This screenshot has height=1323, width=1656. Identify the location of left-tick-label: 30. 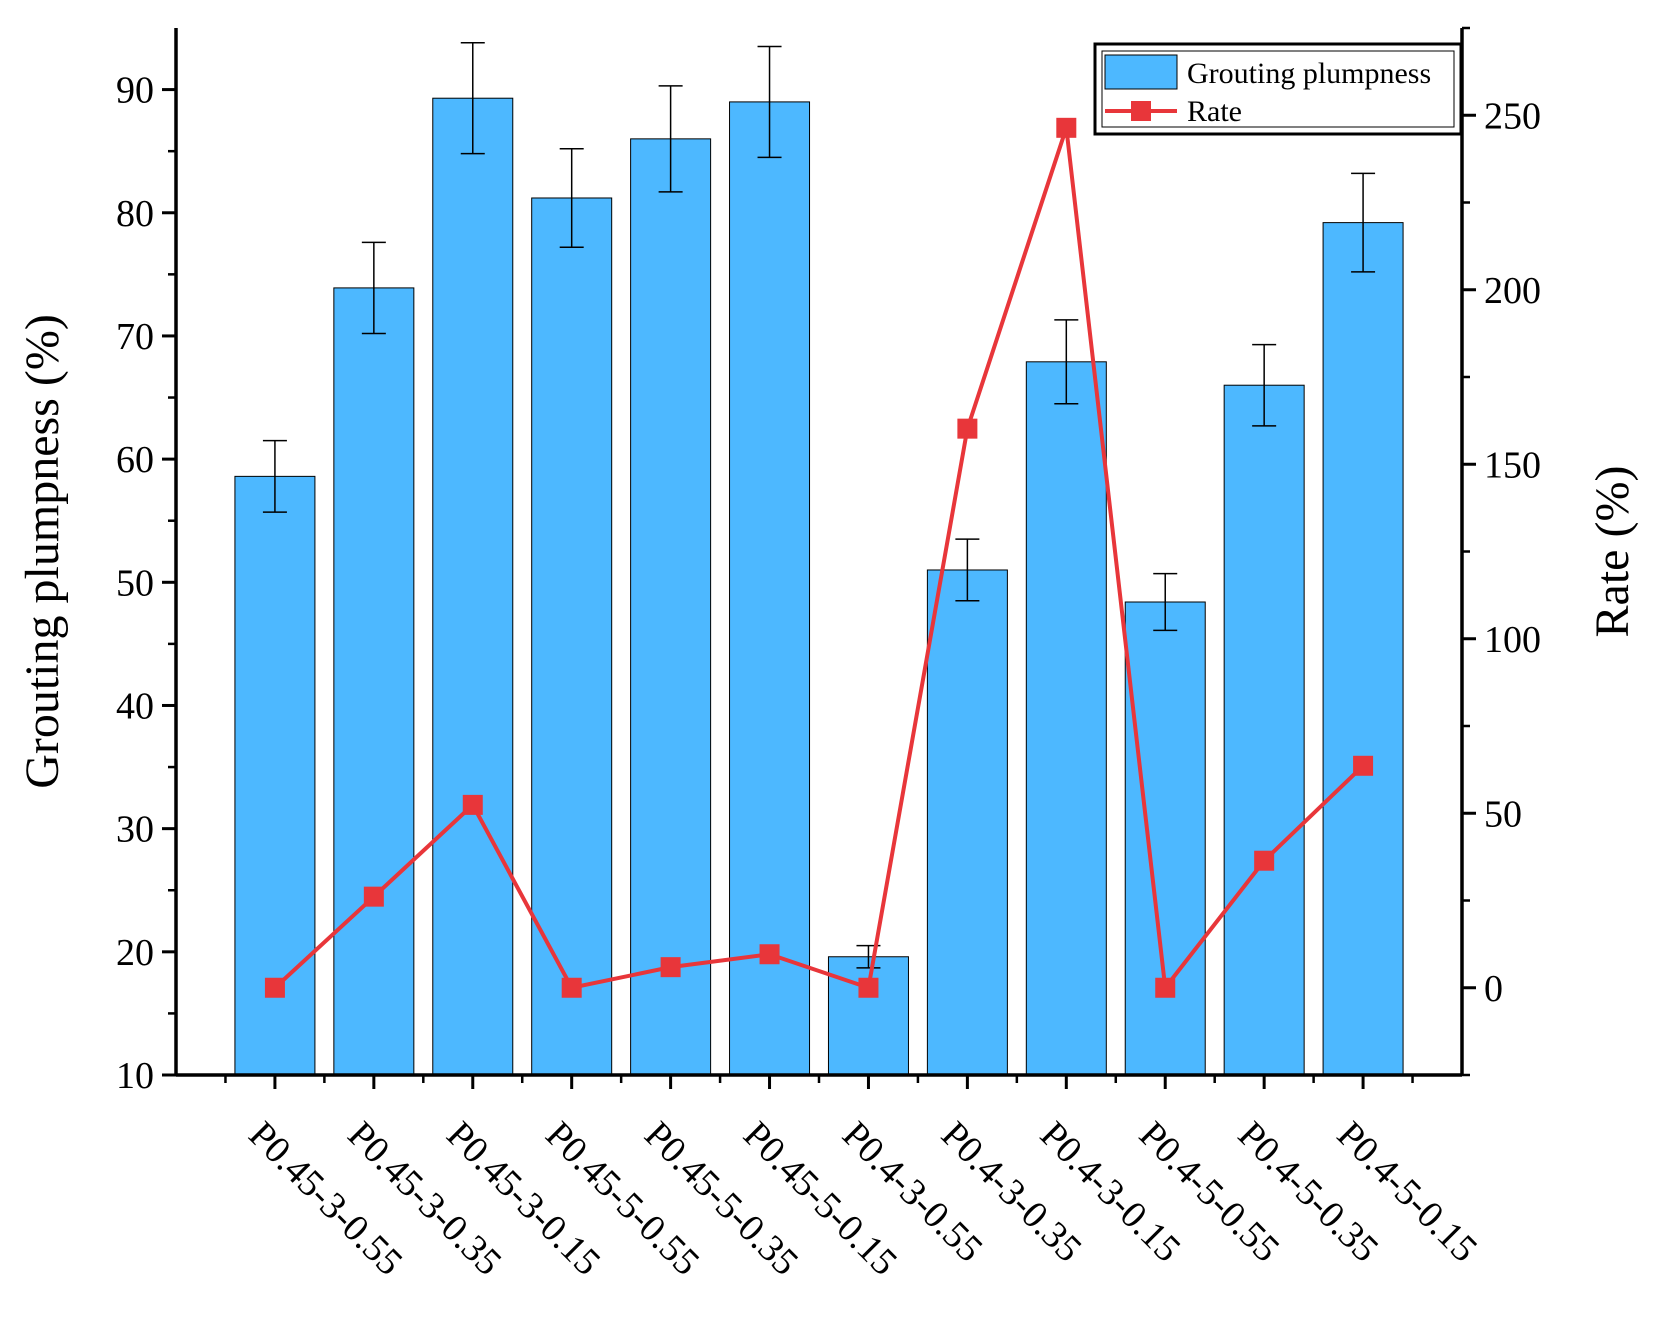
(135, 830).